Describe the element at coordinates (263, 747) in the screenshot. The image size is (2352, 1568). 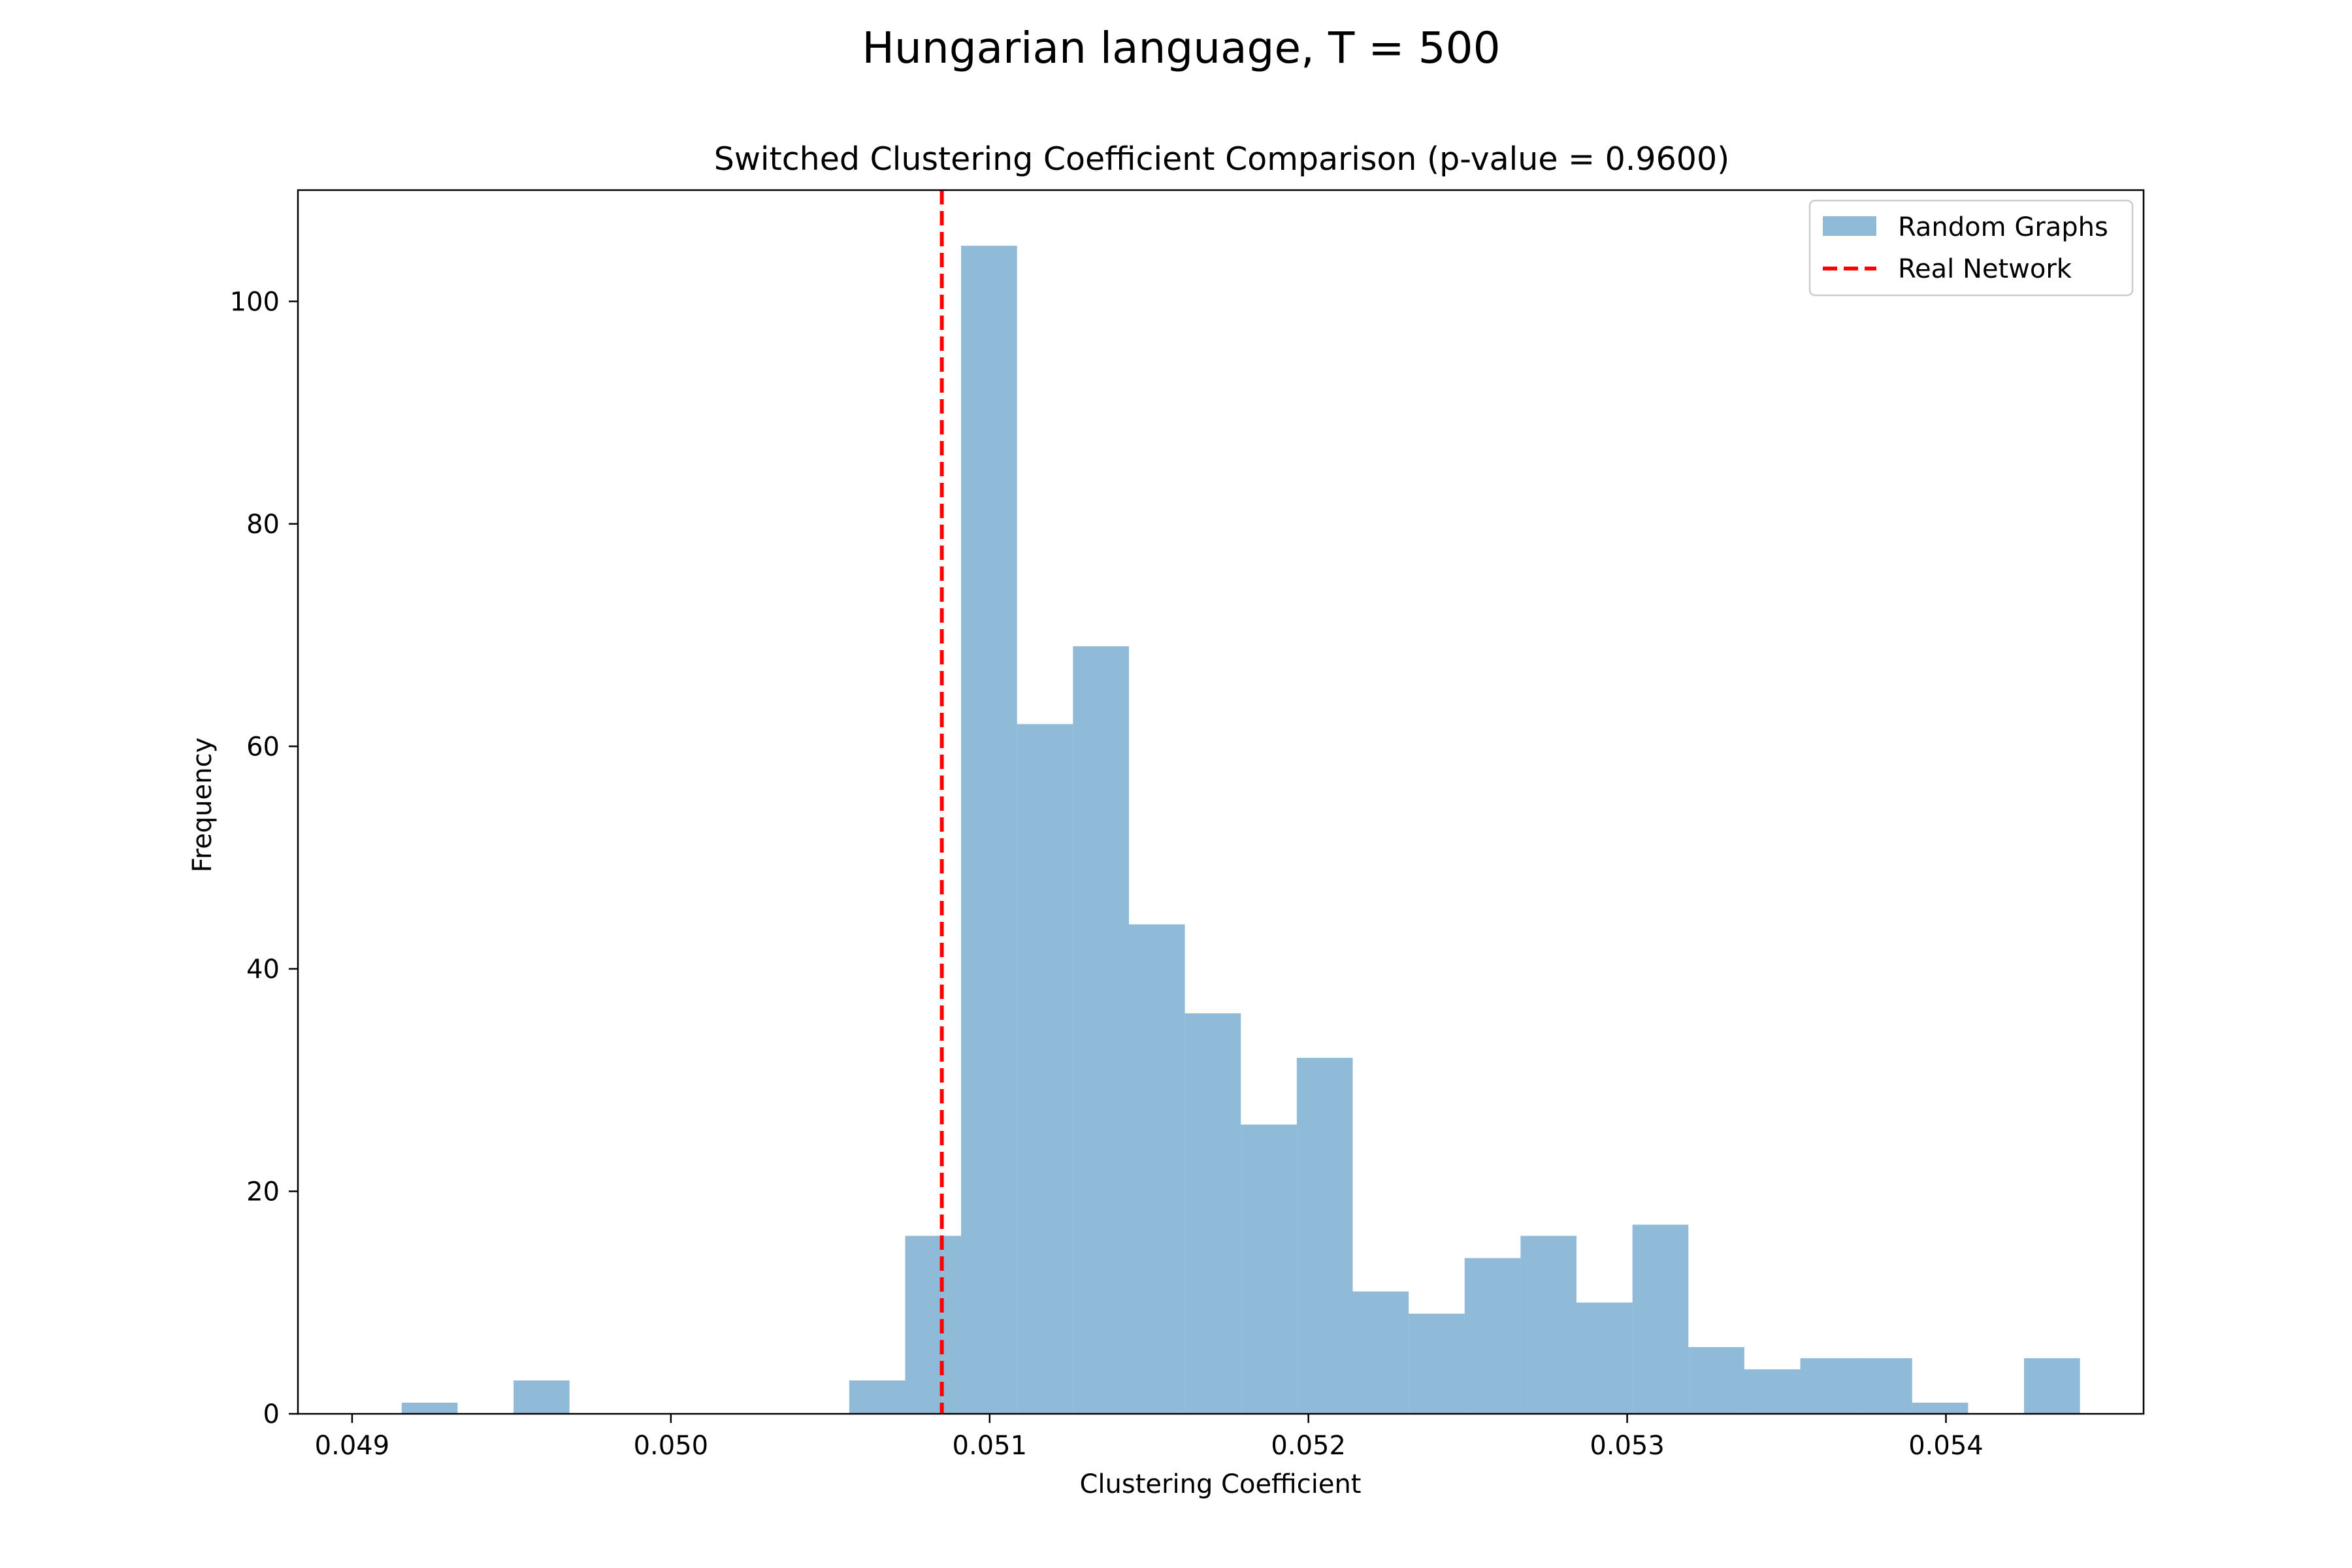
I see `y-tick-label: 60` at that location.